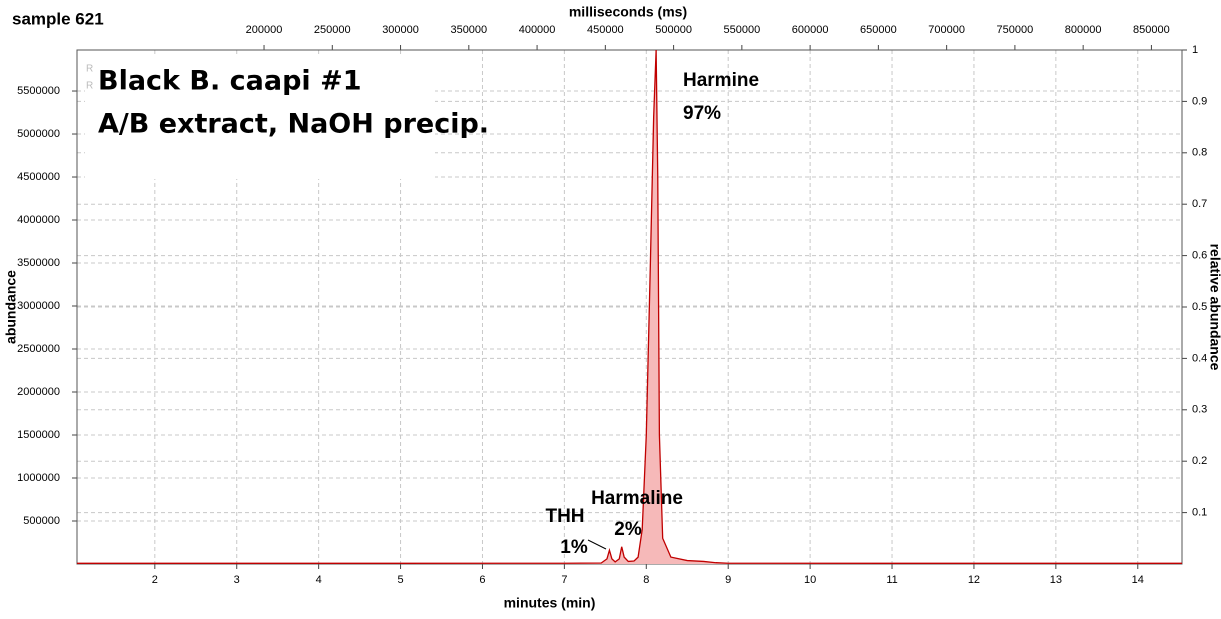  I want to click on y2-tick-label: 0.3, so click(1199, 410).